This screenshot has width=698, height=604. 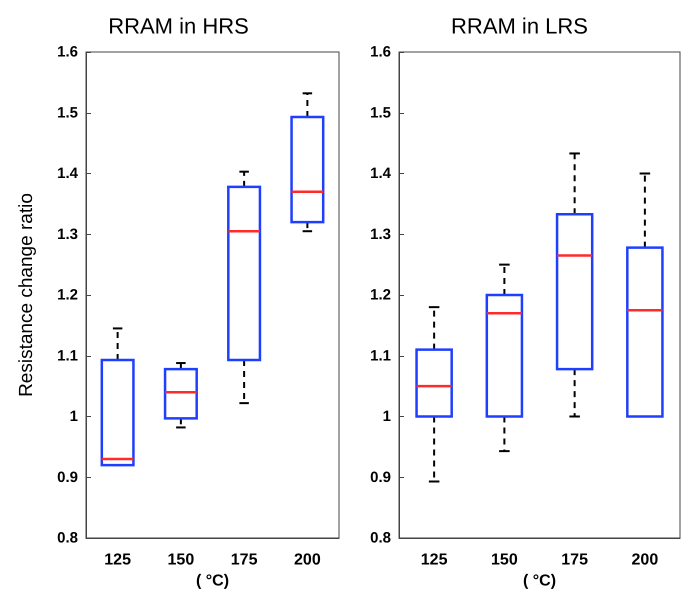 What do you see at coordinates (178, 26) in the screenshot?
I see `chart-title: RRAM in HRS` at bounding box center [178, 26].